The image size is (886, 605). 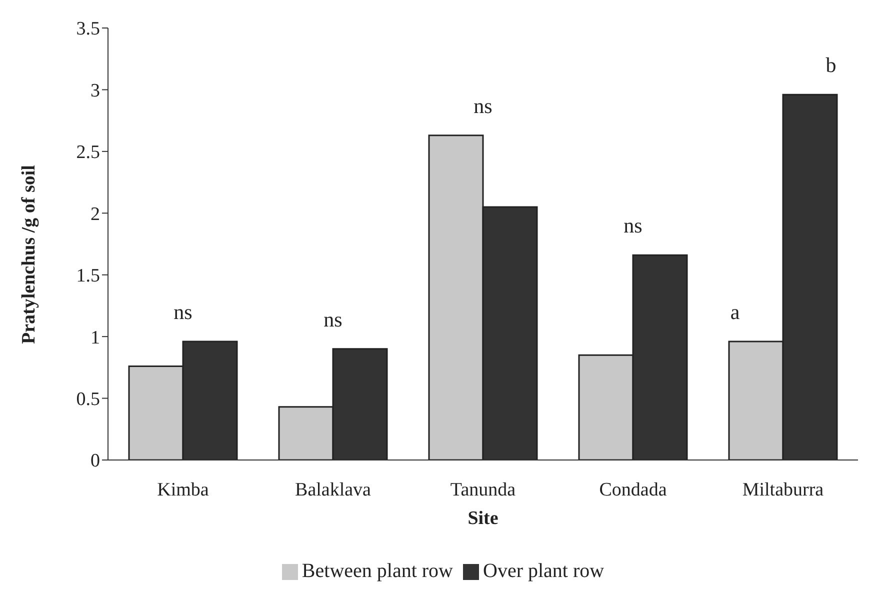 I want to click on y-tick-label: 1.5, so click(x=88, y=276).